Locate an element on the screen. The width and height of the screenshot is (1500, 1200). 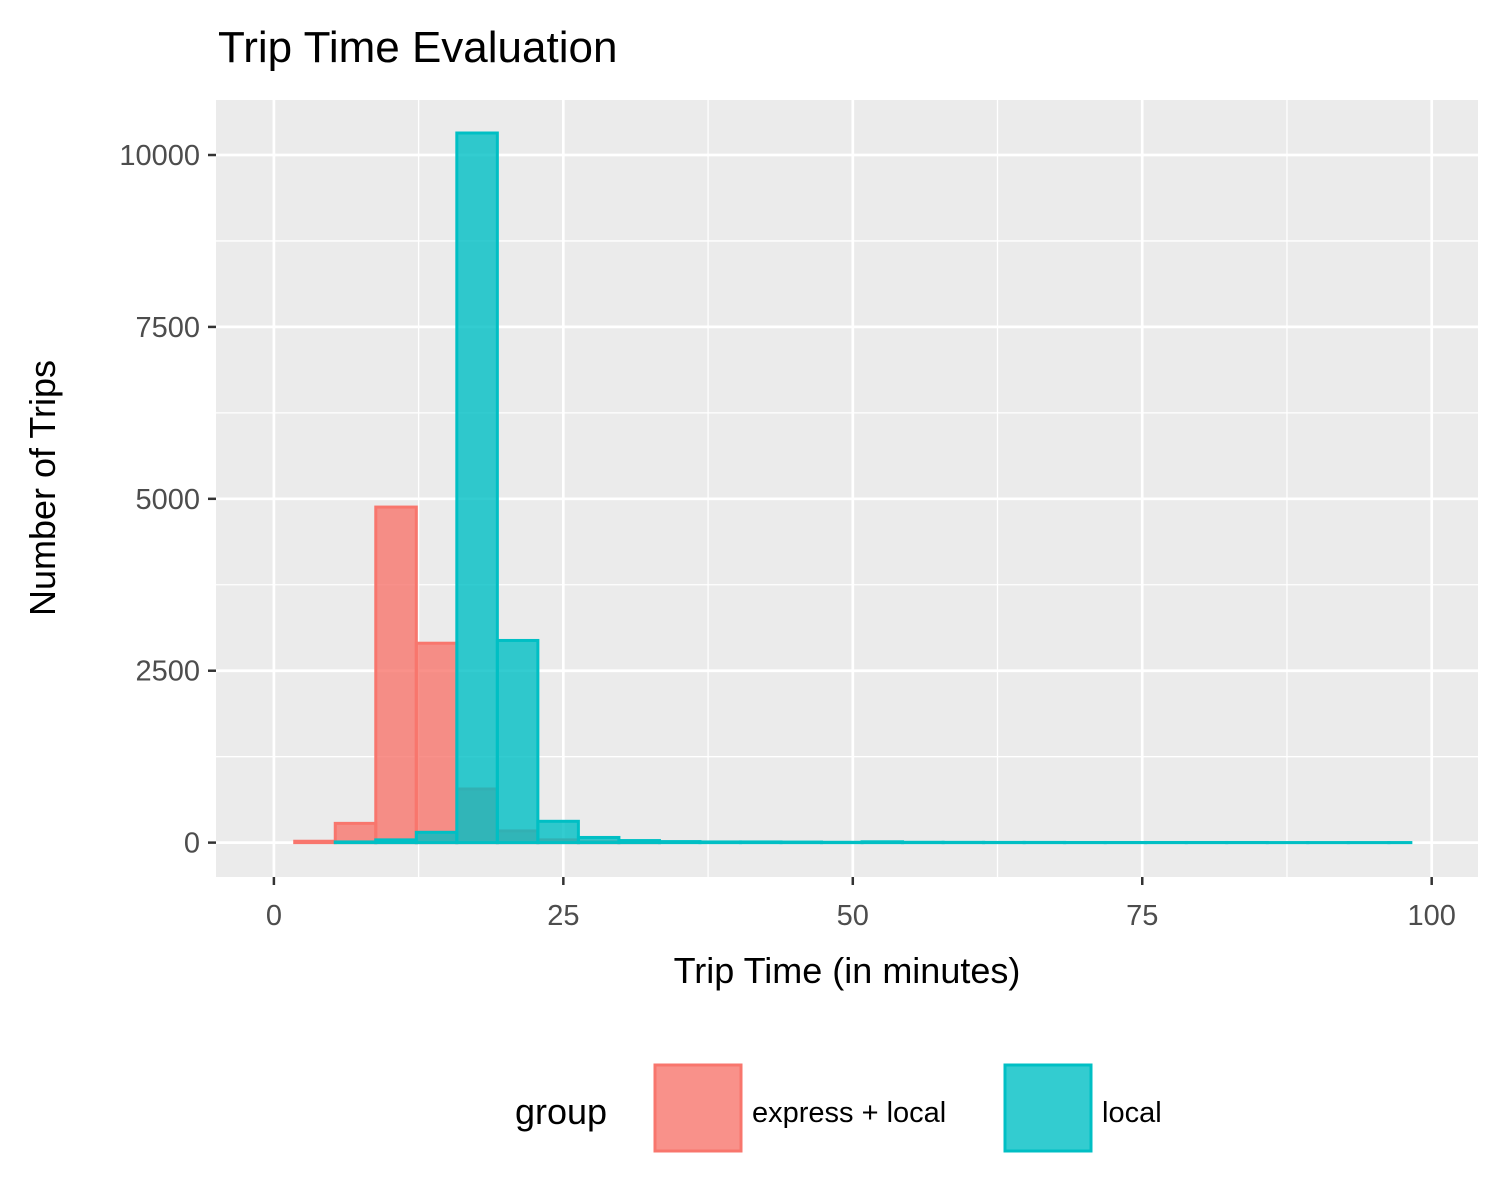
x-tick-label: 0 is located at coordinates (274, 916).